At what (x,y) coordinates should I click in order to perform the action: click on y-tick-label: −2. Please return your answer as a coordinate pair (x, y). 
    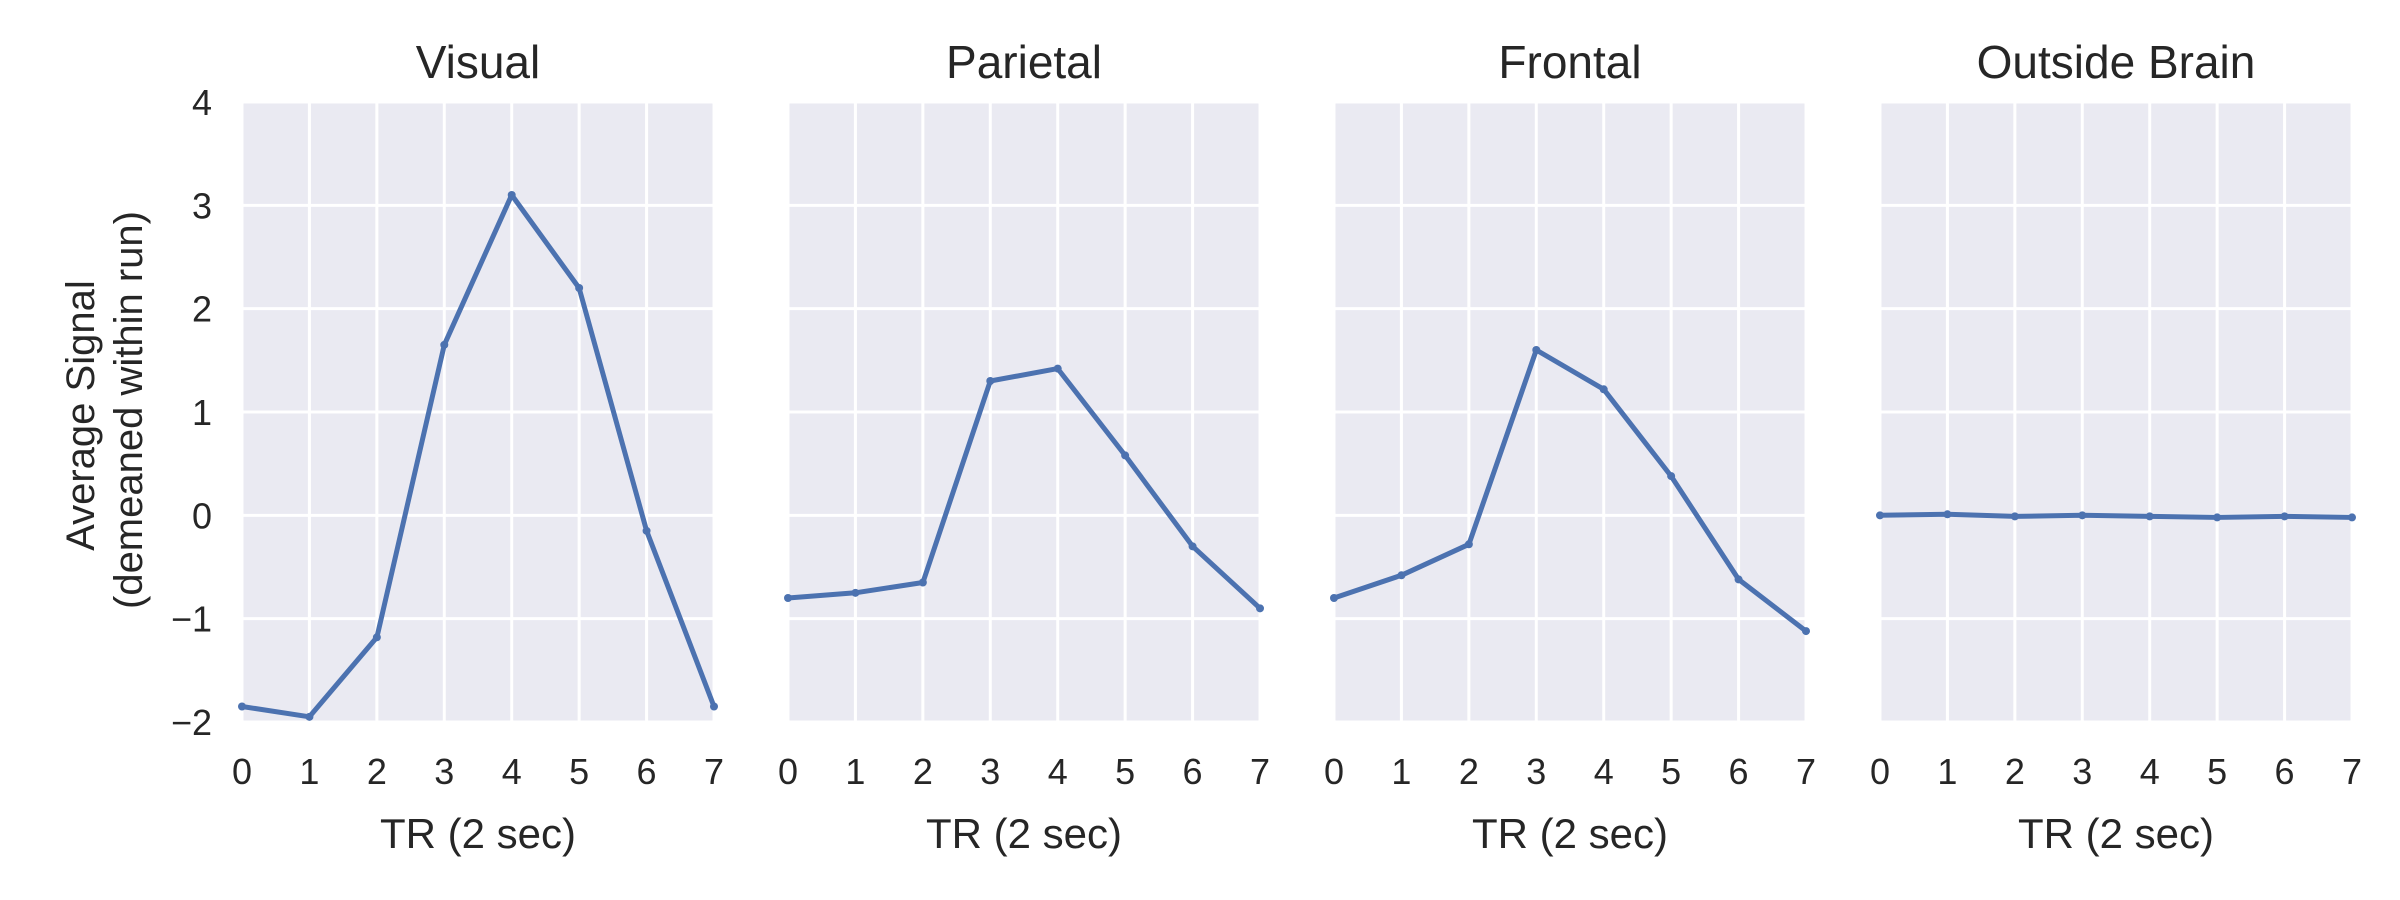
    Looking at the image, I should click on (191, 722).